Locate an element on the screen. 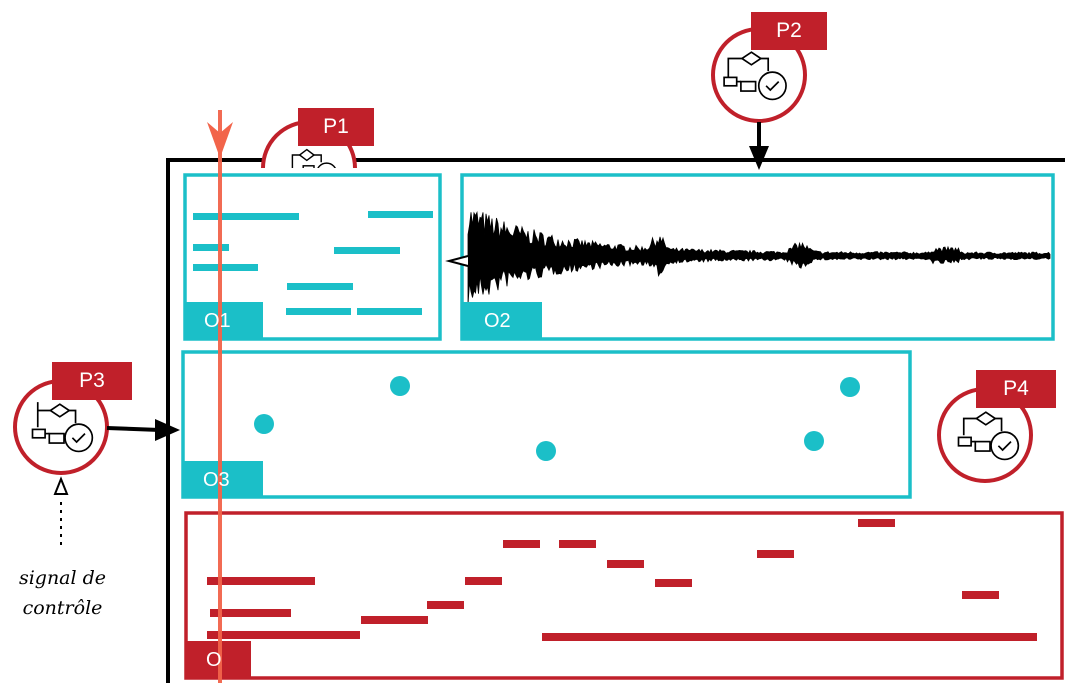 The height and width of the screenshot is (683, 1065). object-o1 is located at coordinates (312, 257).